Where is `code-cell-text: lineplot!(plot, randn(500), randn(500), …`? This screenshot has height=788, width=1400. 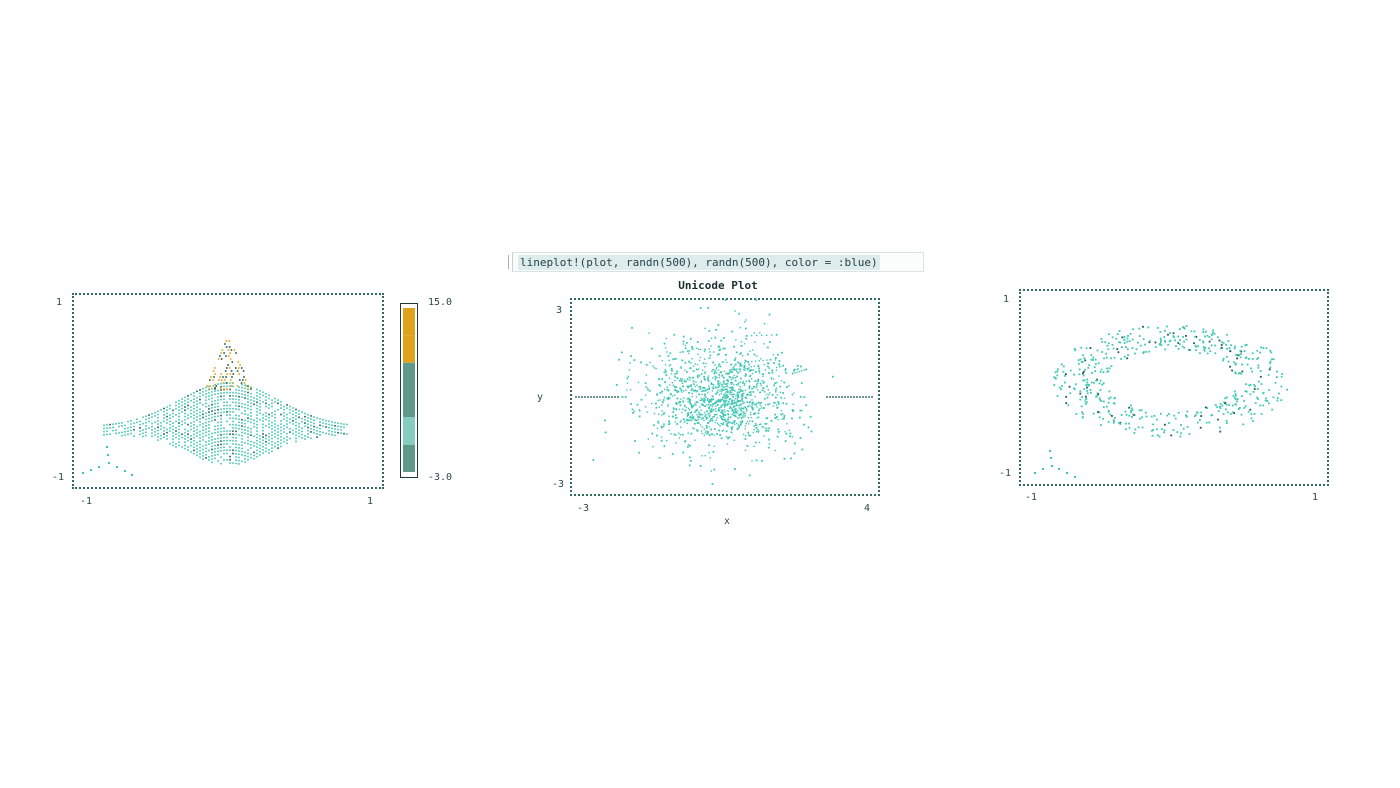
code-cell-text: lineplot!(plot, randn(500), randn(500), … is located at coordinates (699, 262).